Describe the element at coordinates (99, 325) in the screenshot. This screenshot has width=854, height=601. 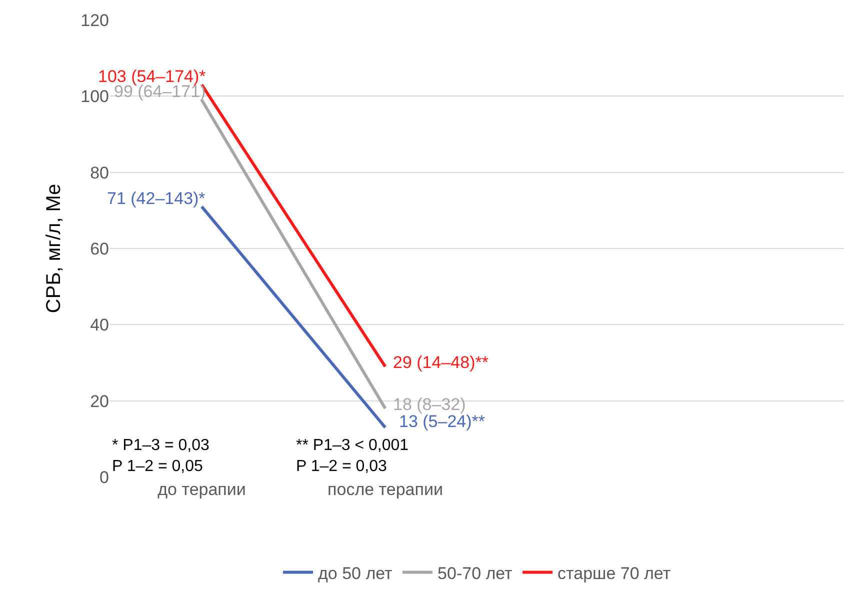
I see `y-tick-label: 40` at that location.